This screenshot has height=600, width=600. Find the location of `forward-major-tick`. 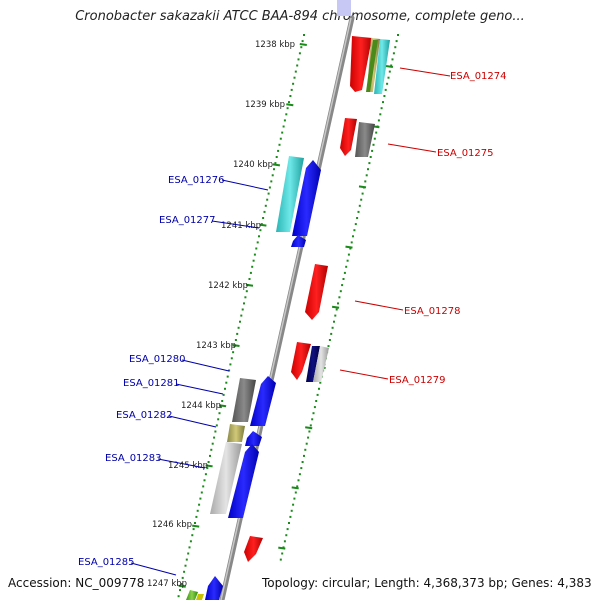

forward-major-tick is located at coordinates (362, 187).